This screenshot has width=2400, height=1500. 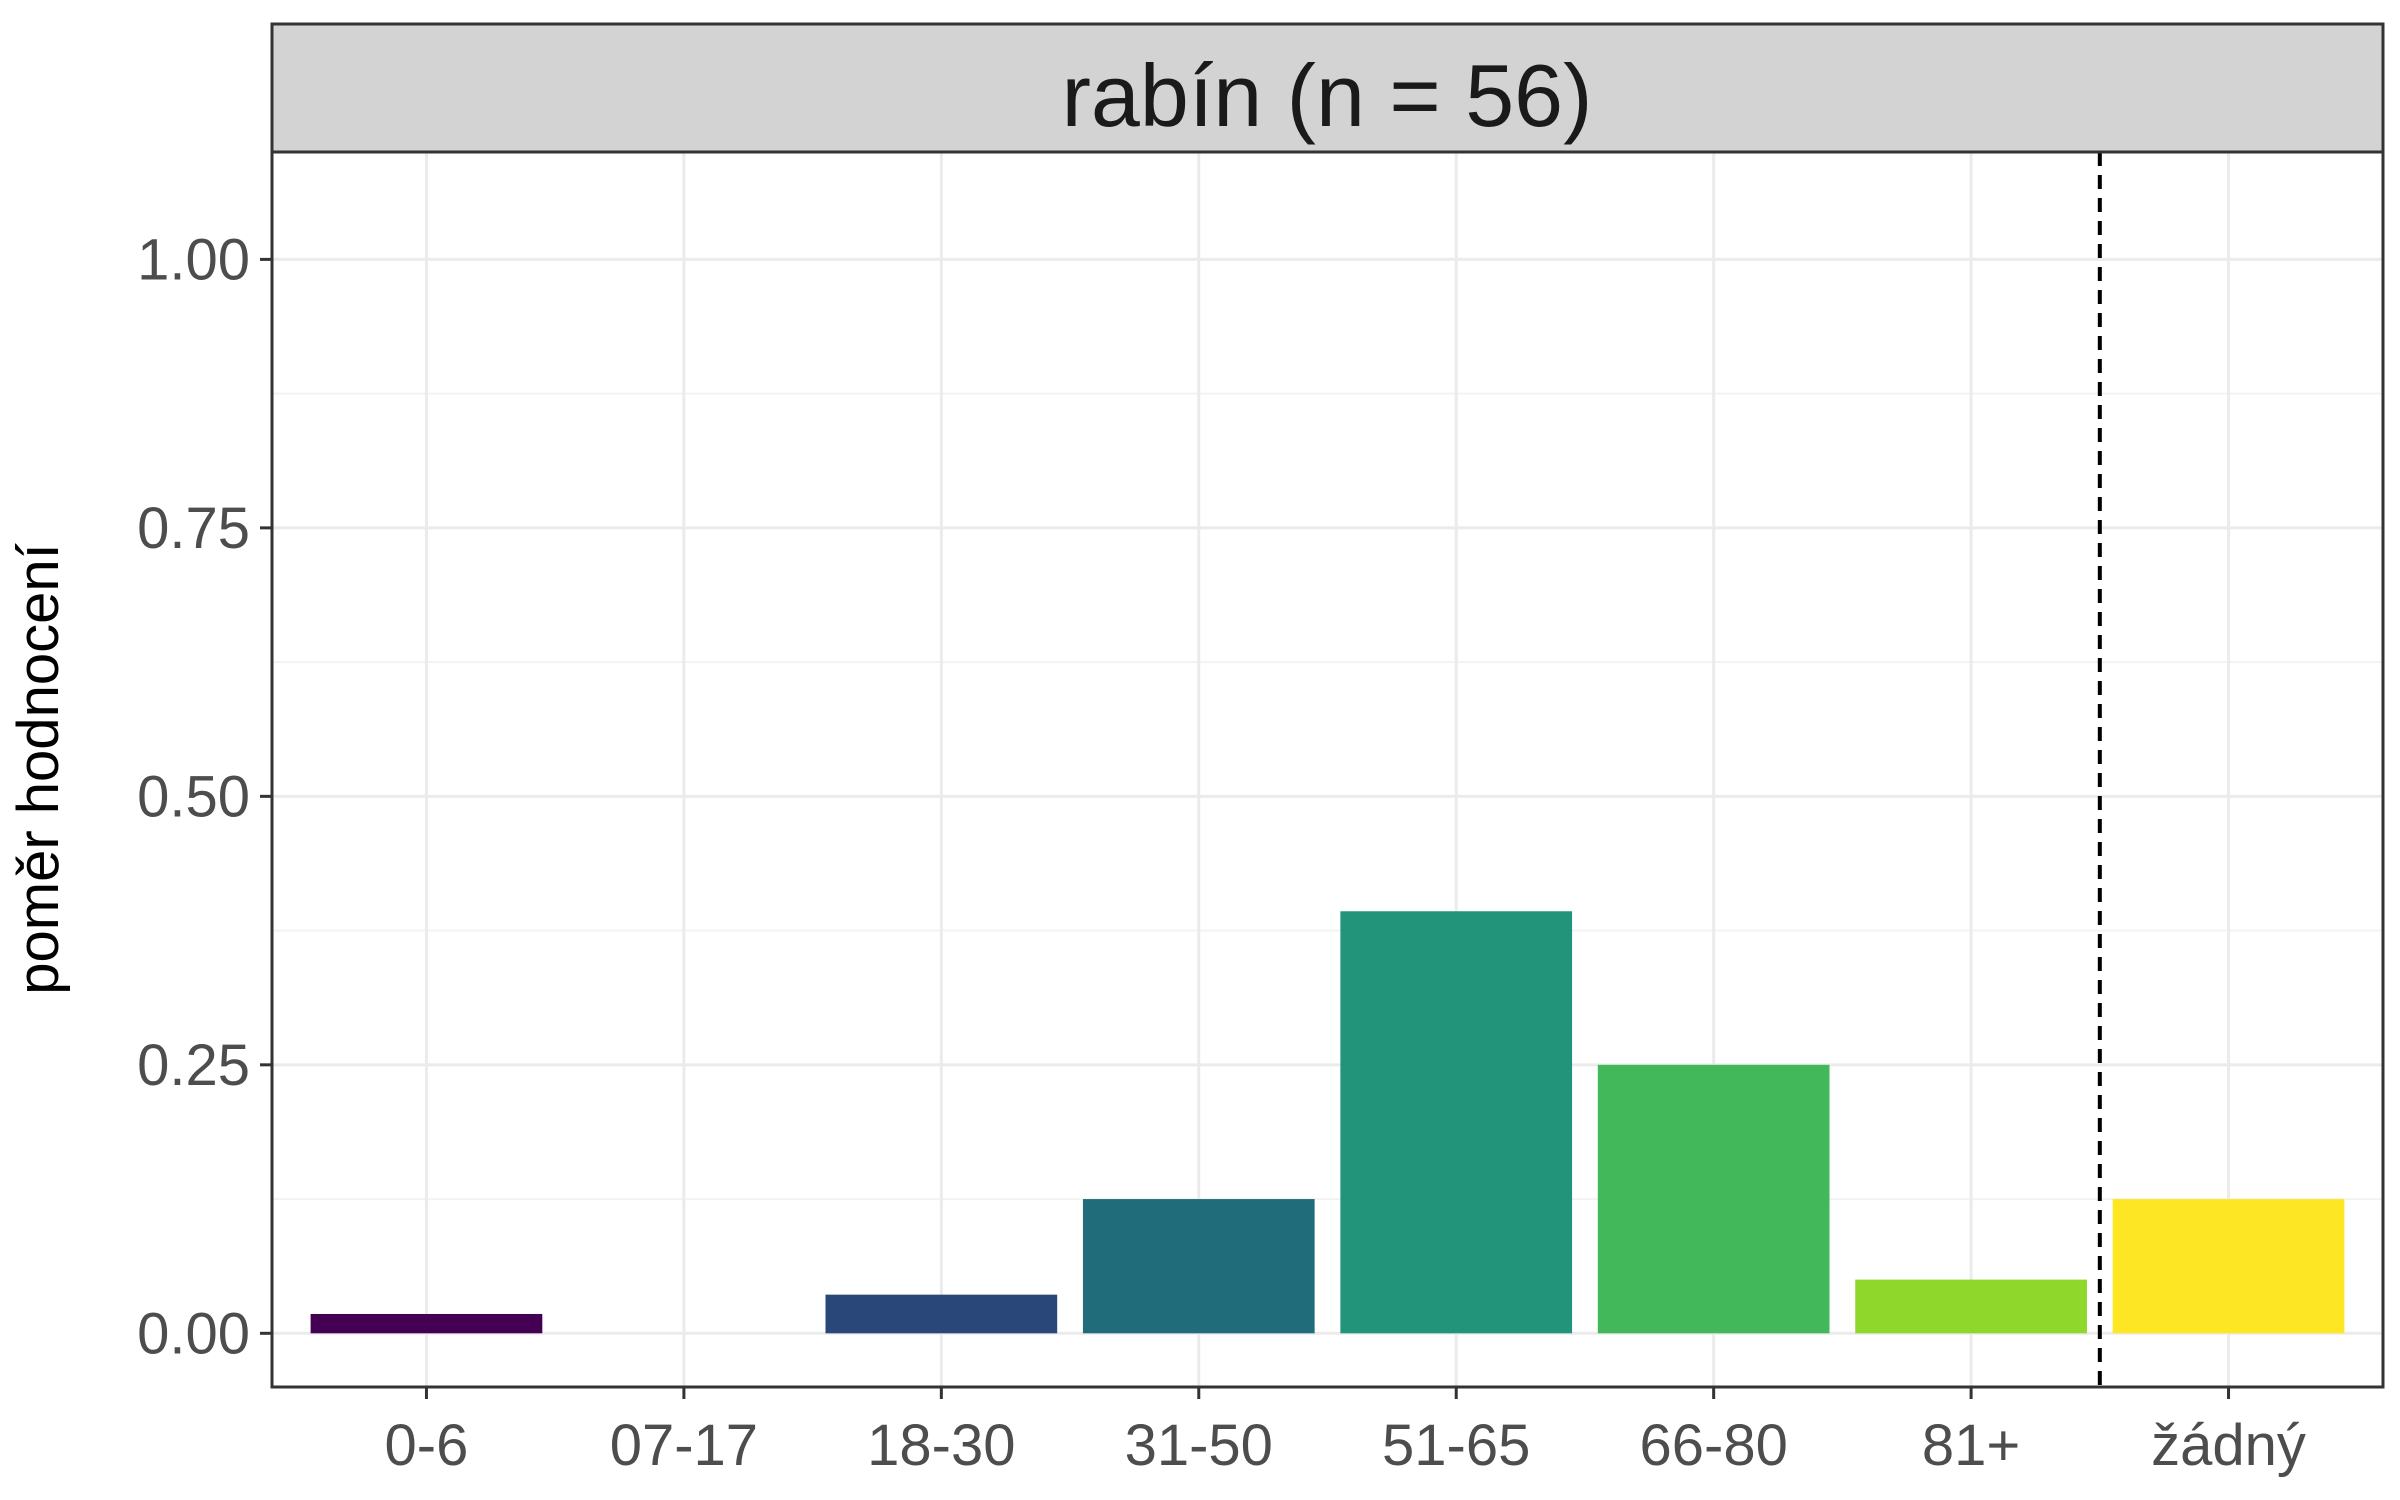 What do you see at coordinates (193, 1065) in the screenshot?
I see `y-tick-label: 0.25` at bounding box center [193, 1065].